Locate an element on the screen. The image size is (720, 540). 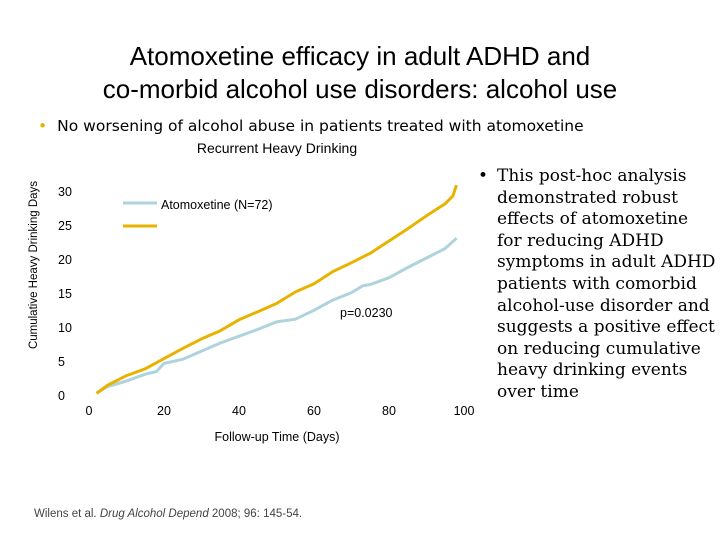
legend: Atomoxetine (N=72) is located at coordinates (198, 213).